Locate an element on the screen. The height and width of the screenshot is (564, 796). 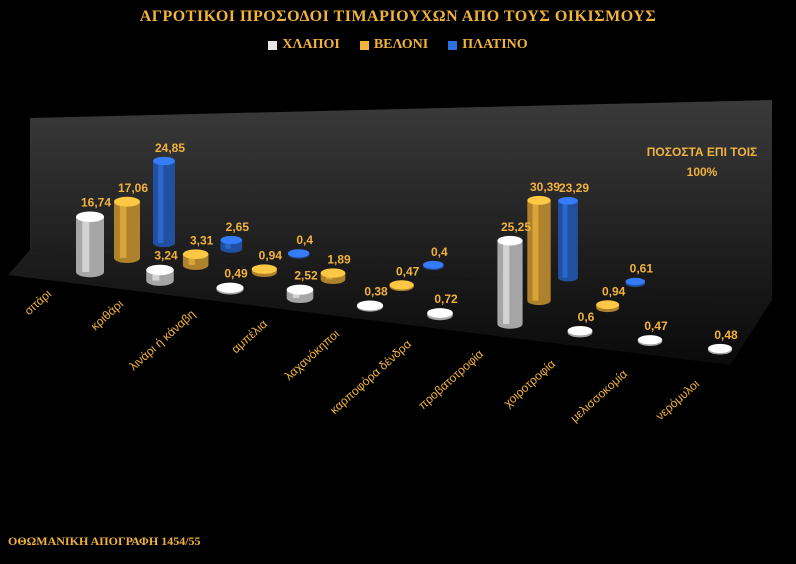
value-label-2-2: 0,4 is located at coordinates (304, 240).